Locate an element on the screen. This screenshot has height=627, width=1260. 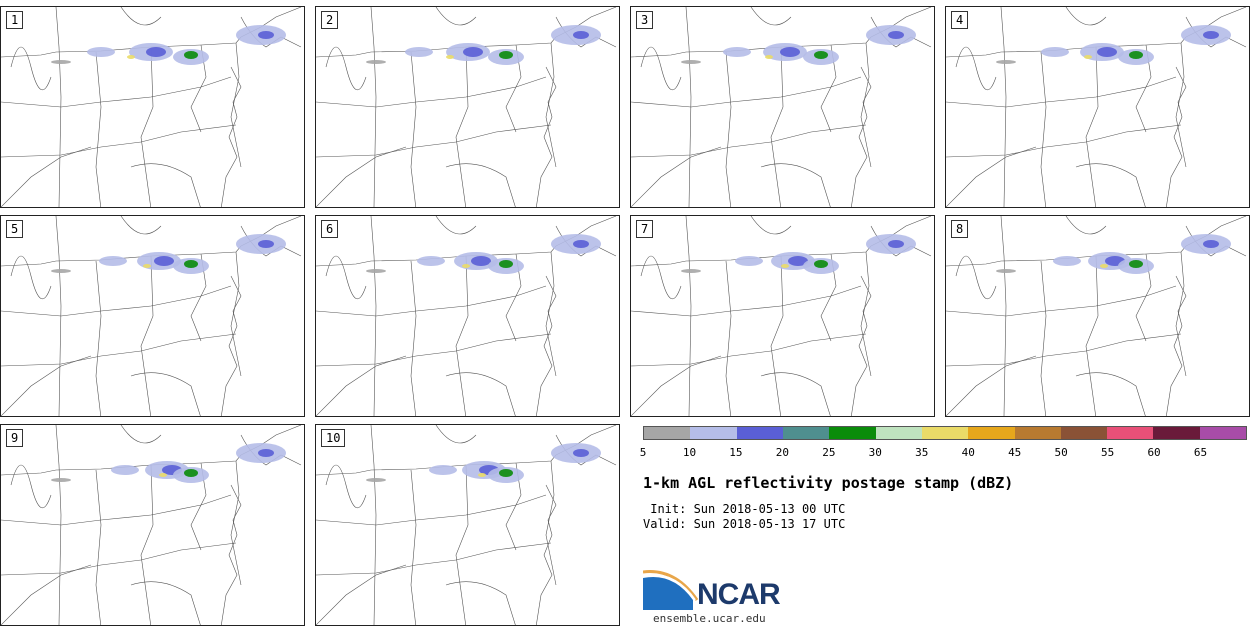
colorbar-tick-label: 5 is located at coordinates (643, 452).